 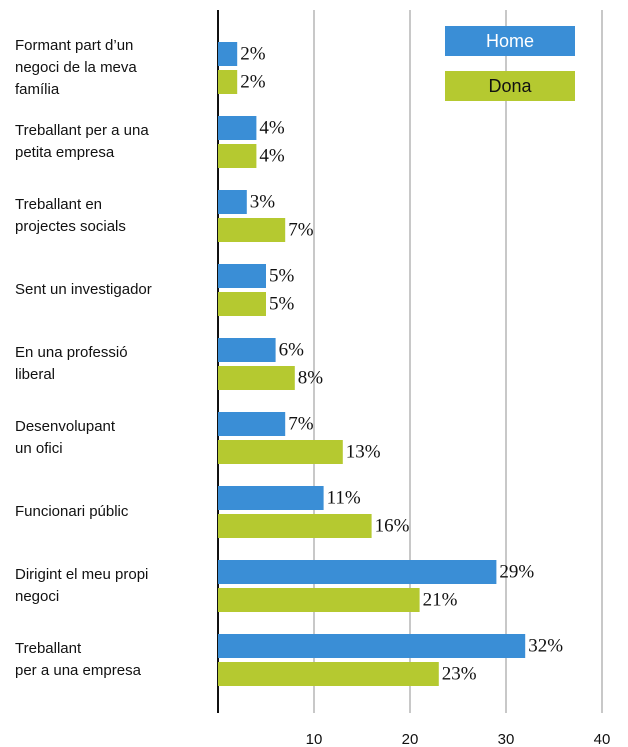 I want to click on category-label: En una professió, so click(x=71, y=352).